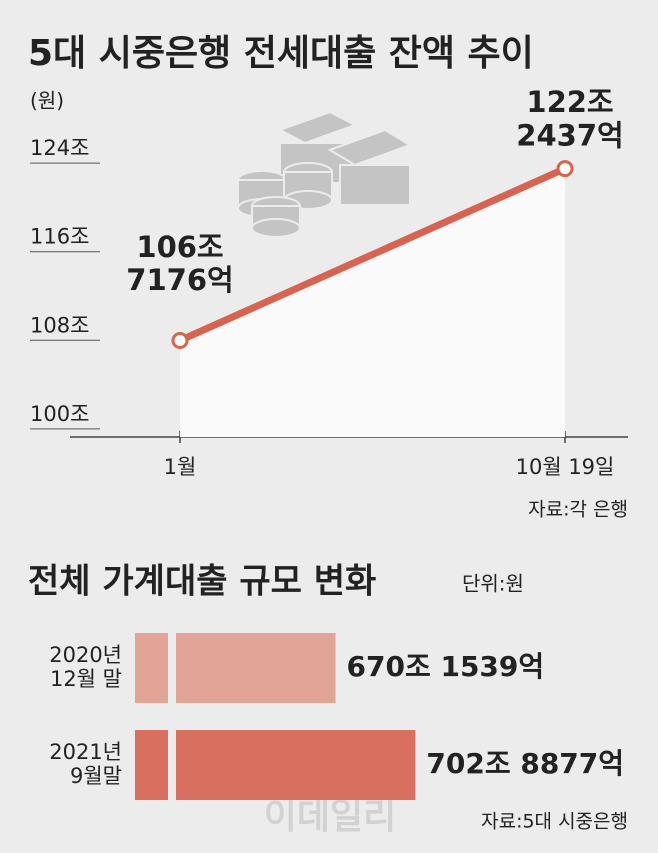 The width and height of the screenshot is (658, 853). Describe the element at coordinates (59, 414) in the screenshot. I see `y-tick-label: 100조` at that location.